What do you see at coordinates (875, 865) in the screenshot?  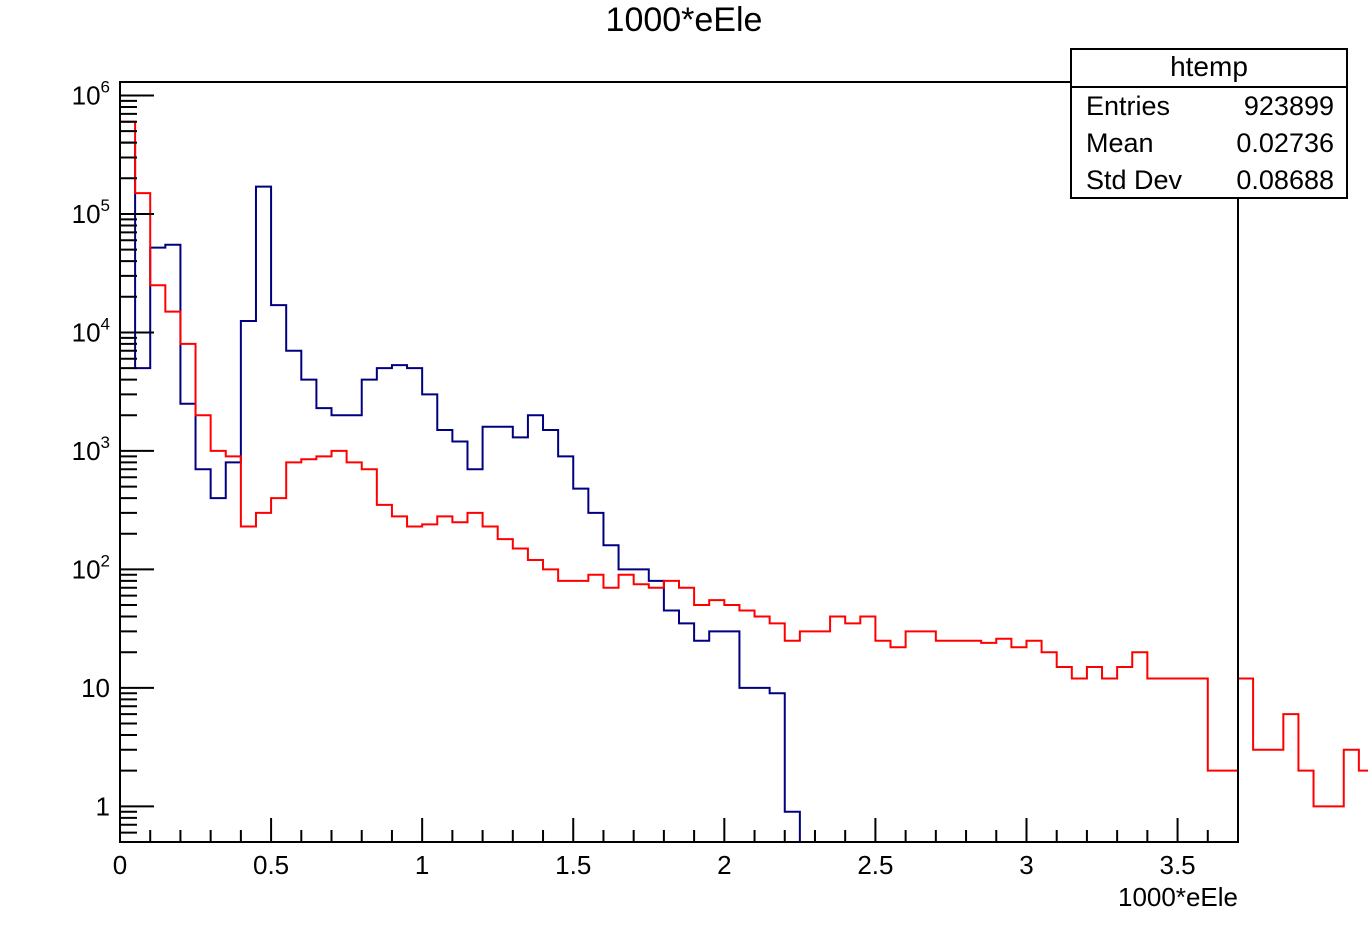 I see `x-tick-label: 2.5` at bounding box center [875, 865].